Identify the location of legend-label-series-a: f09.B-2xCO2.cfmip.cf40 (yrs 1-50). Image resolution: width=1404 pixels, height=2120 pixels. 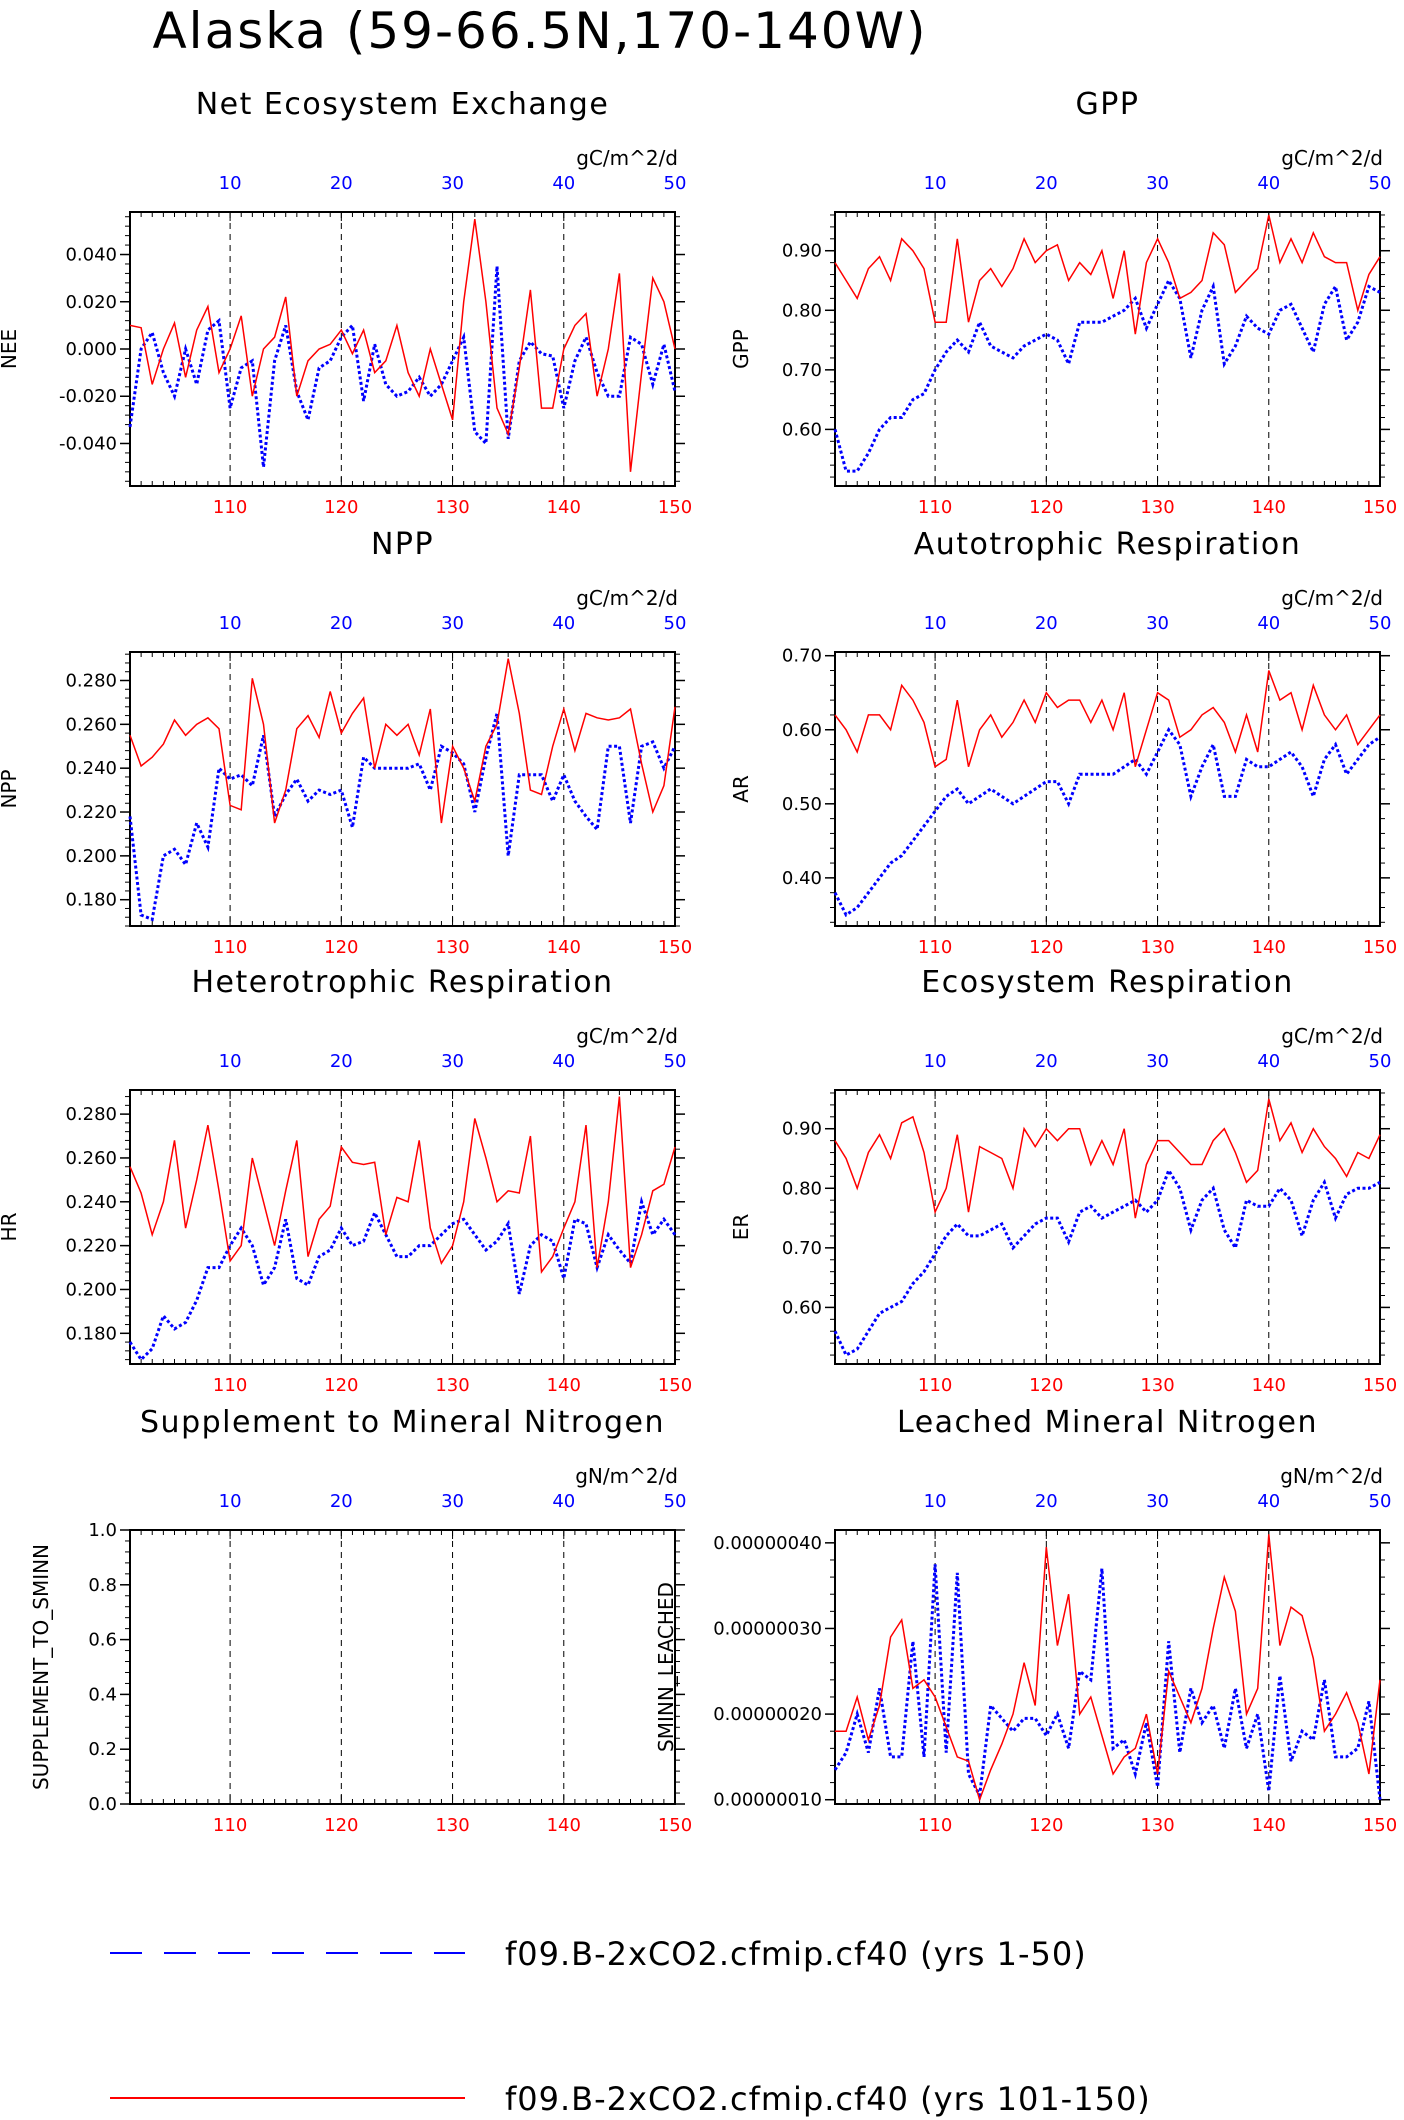
(796, 1954).